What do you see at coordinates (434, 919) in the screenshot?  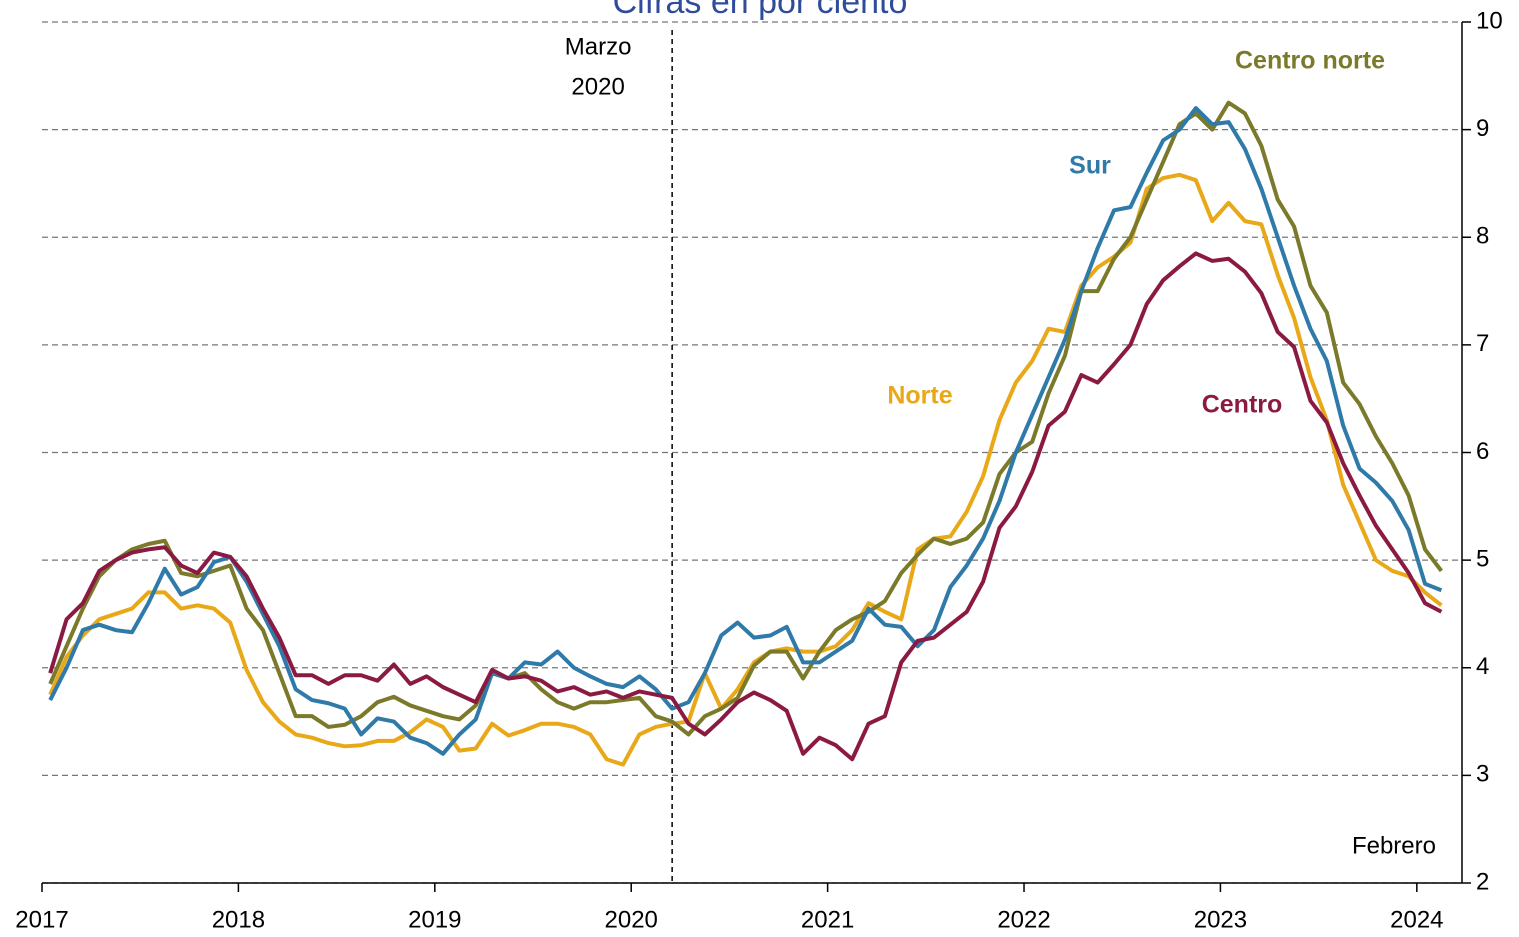 I see `x-tick-label: 2019` at bounding box center [434, 919].